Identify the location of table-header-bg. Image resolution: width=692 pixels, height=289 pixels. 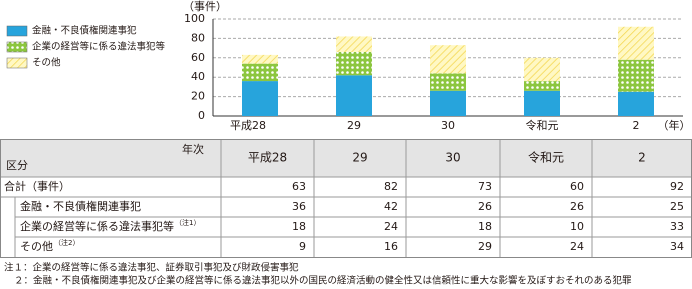
(346, 158).